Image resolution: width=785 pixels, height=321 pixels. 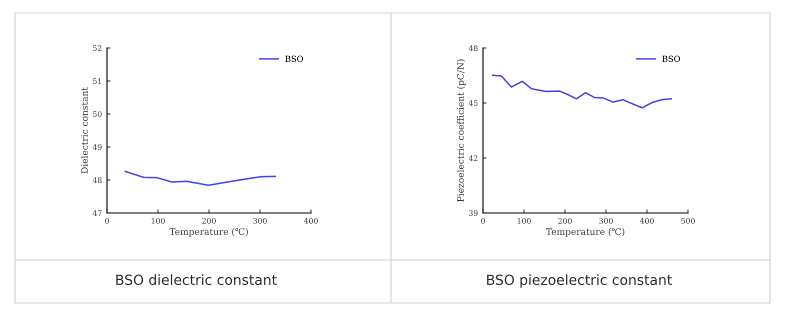 I want to click on y-axis-title: Piezoelectric coefficient (pC/N), so click(x=461, y=130).